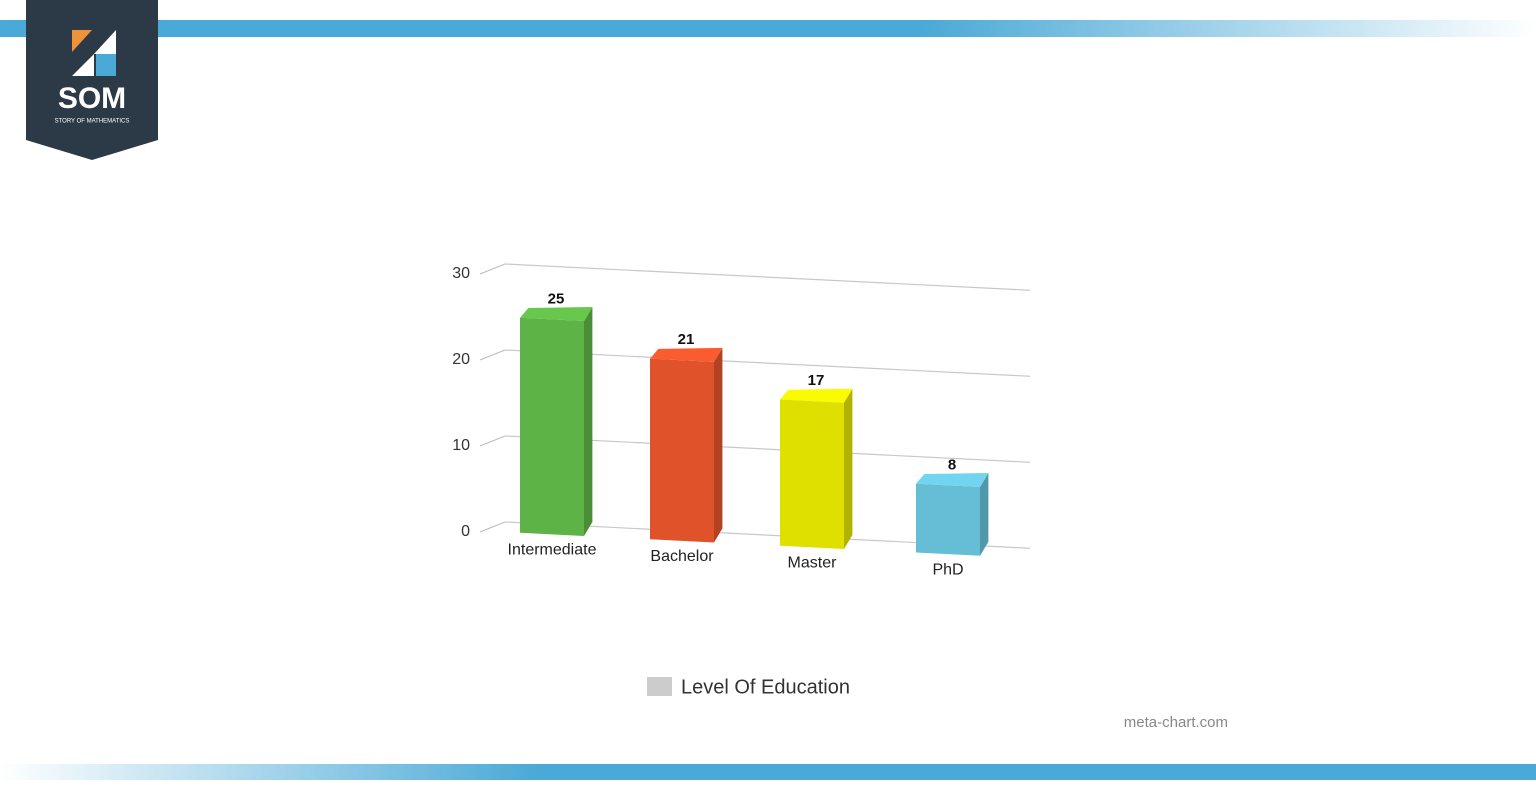 This screenshot has height=804, width=1536. Describe the element at coordinates (768, 28) in the screenshot. I see `top-band` at that location.